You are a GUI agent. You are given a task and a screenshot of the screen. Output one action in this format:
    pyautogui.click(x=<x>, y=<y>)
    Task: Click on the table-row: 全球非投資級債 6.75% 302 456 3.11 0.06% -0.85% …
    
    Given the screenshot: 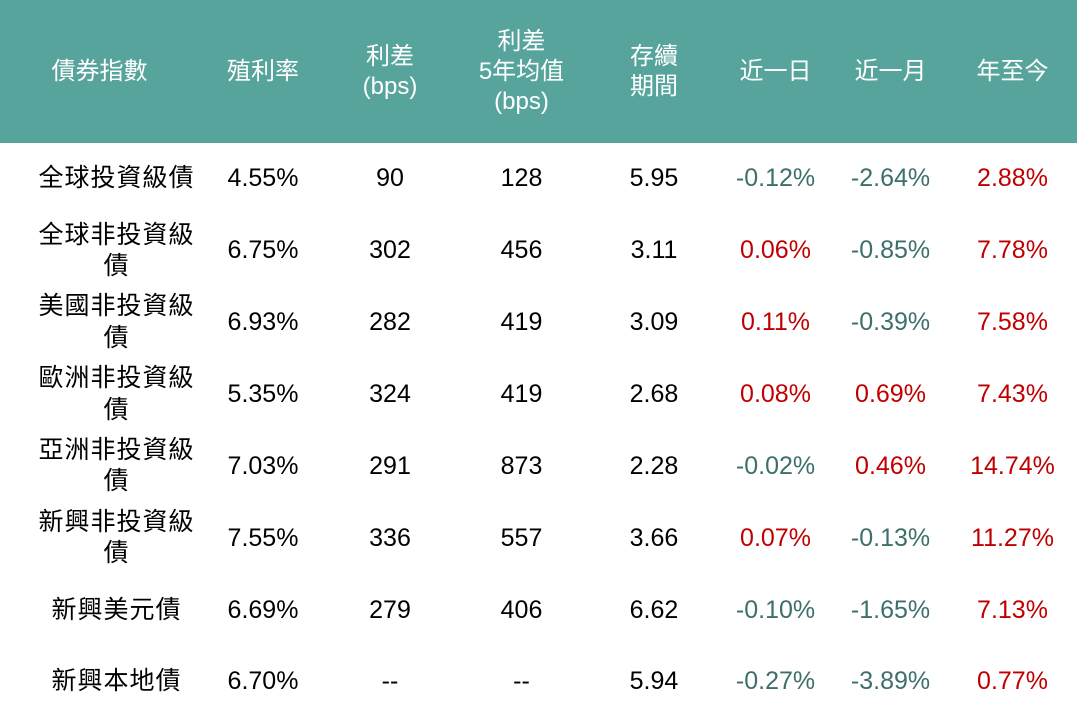 What is the action you would take?
    pyautogui.click(x=538, y=251)
    